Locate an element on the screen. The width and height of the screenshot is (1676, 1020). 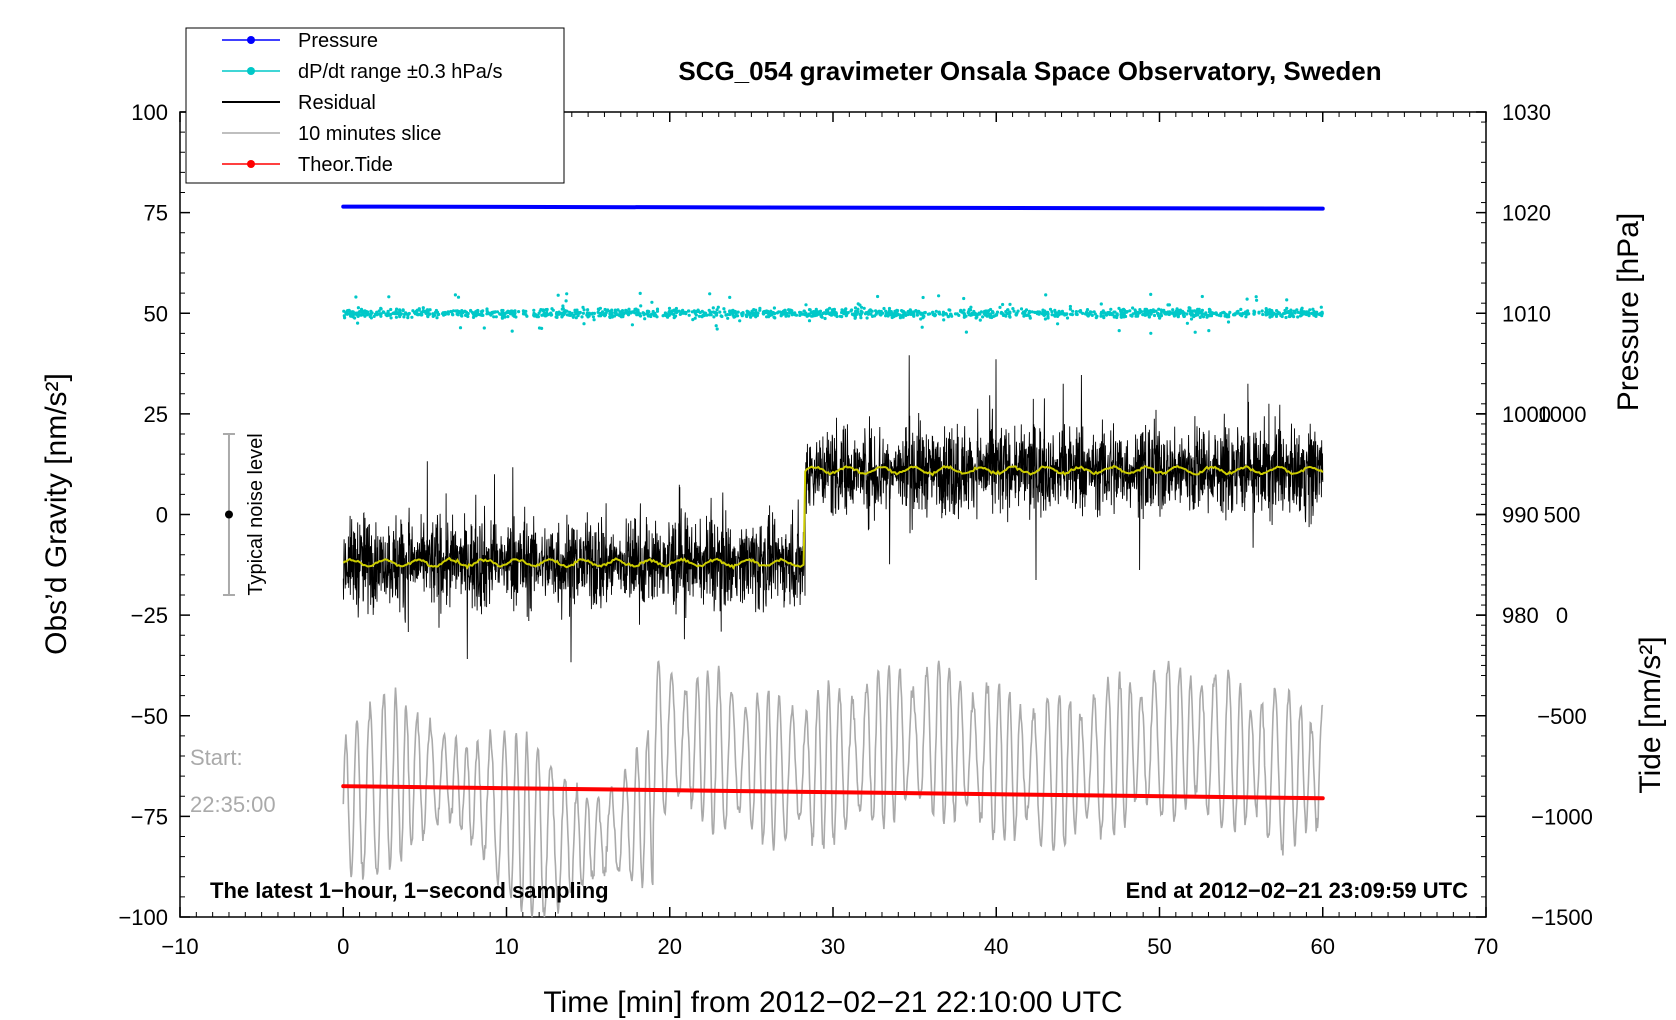
y-axis-label-left: Obs’d Gravity [nm/s²] is located at coordinates (56, 514).